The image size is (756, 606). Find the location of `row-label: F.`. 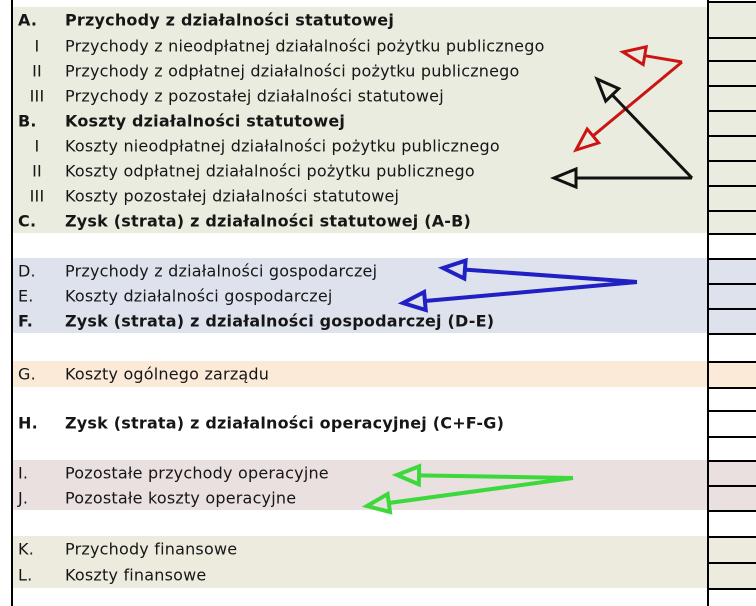

row-label: F. is located at coordinates (26, 320).